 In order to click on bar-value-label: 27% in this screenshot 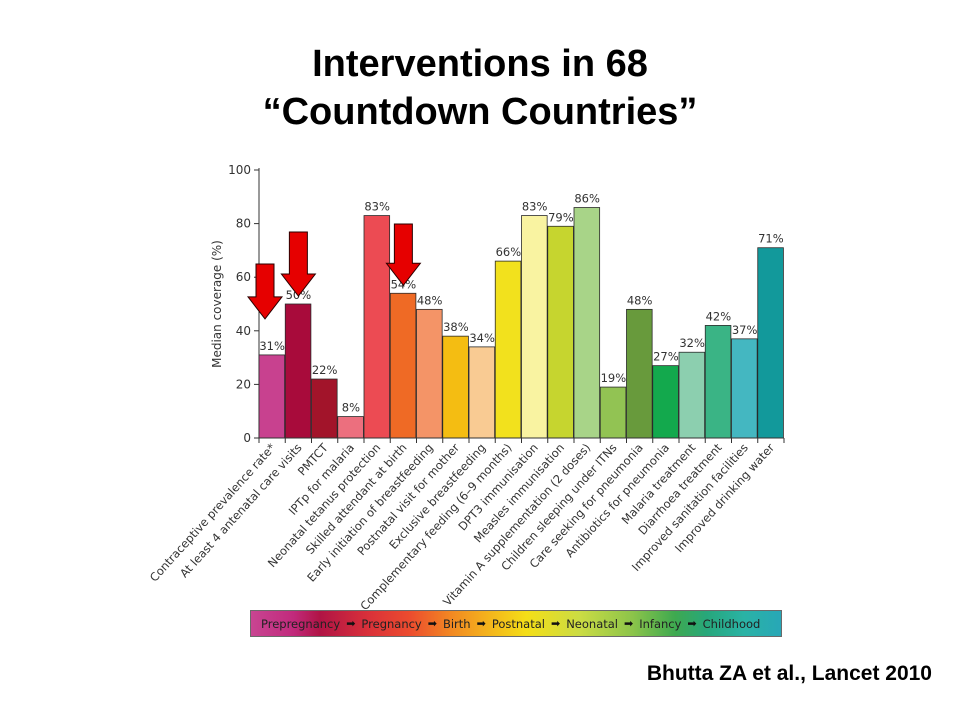, I will do `click(666, 357)`.